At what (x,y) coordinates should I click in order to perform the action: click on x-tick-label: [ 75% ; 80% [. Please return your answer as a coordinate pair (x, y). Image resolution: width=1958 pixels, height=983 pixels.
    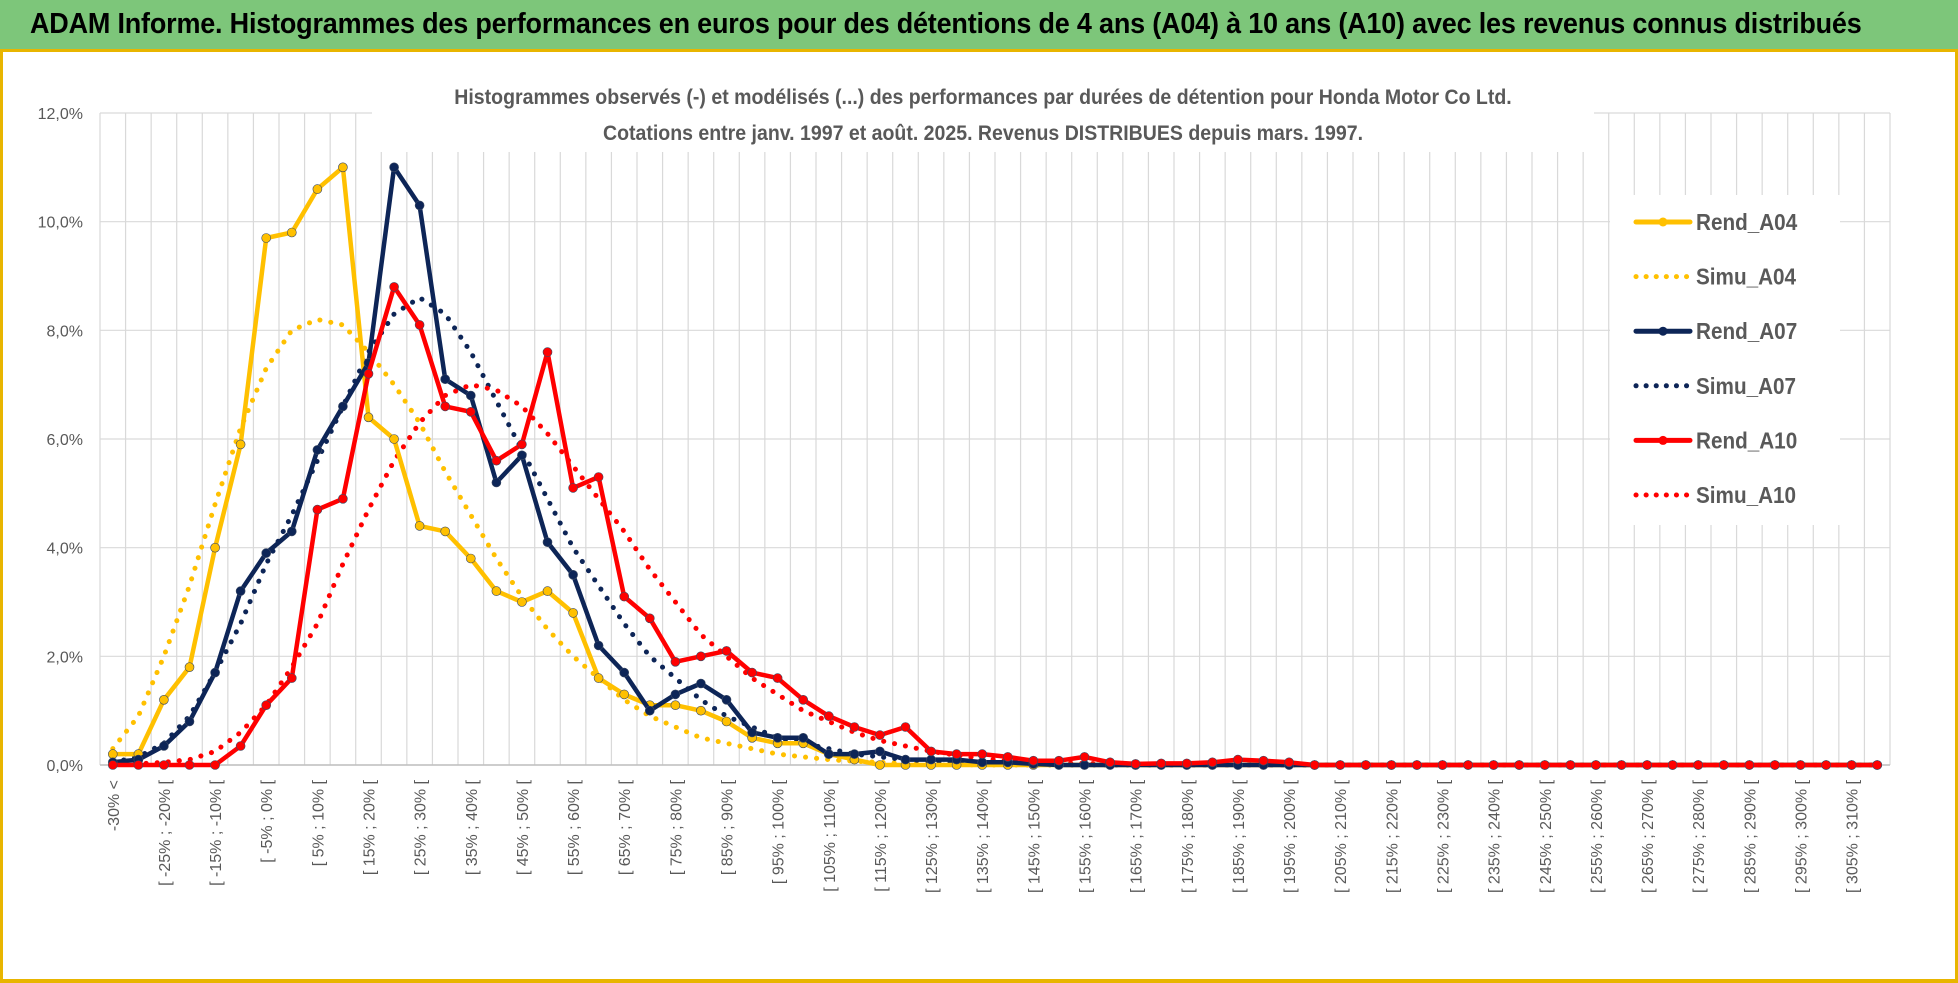
    Looking at the image, I should click on (676, 827).